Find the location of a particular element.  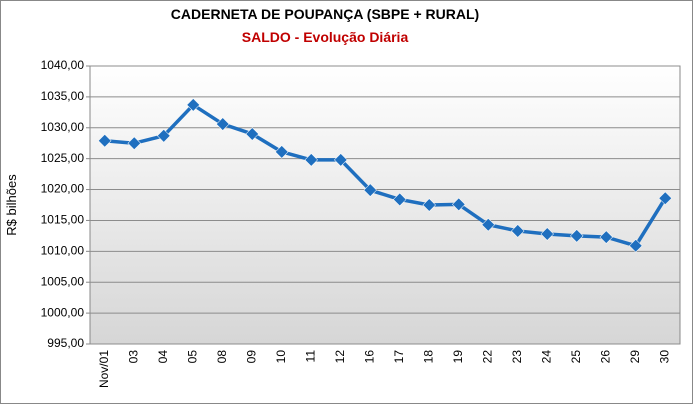

chart-title: CADERNETA DE POUPANÇA (SBPE + RURAL) is located at coordinates (325, 14).